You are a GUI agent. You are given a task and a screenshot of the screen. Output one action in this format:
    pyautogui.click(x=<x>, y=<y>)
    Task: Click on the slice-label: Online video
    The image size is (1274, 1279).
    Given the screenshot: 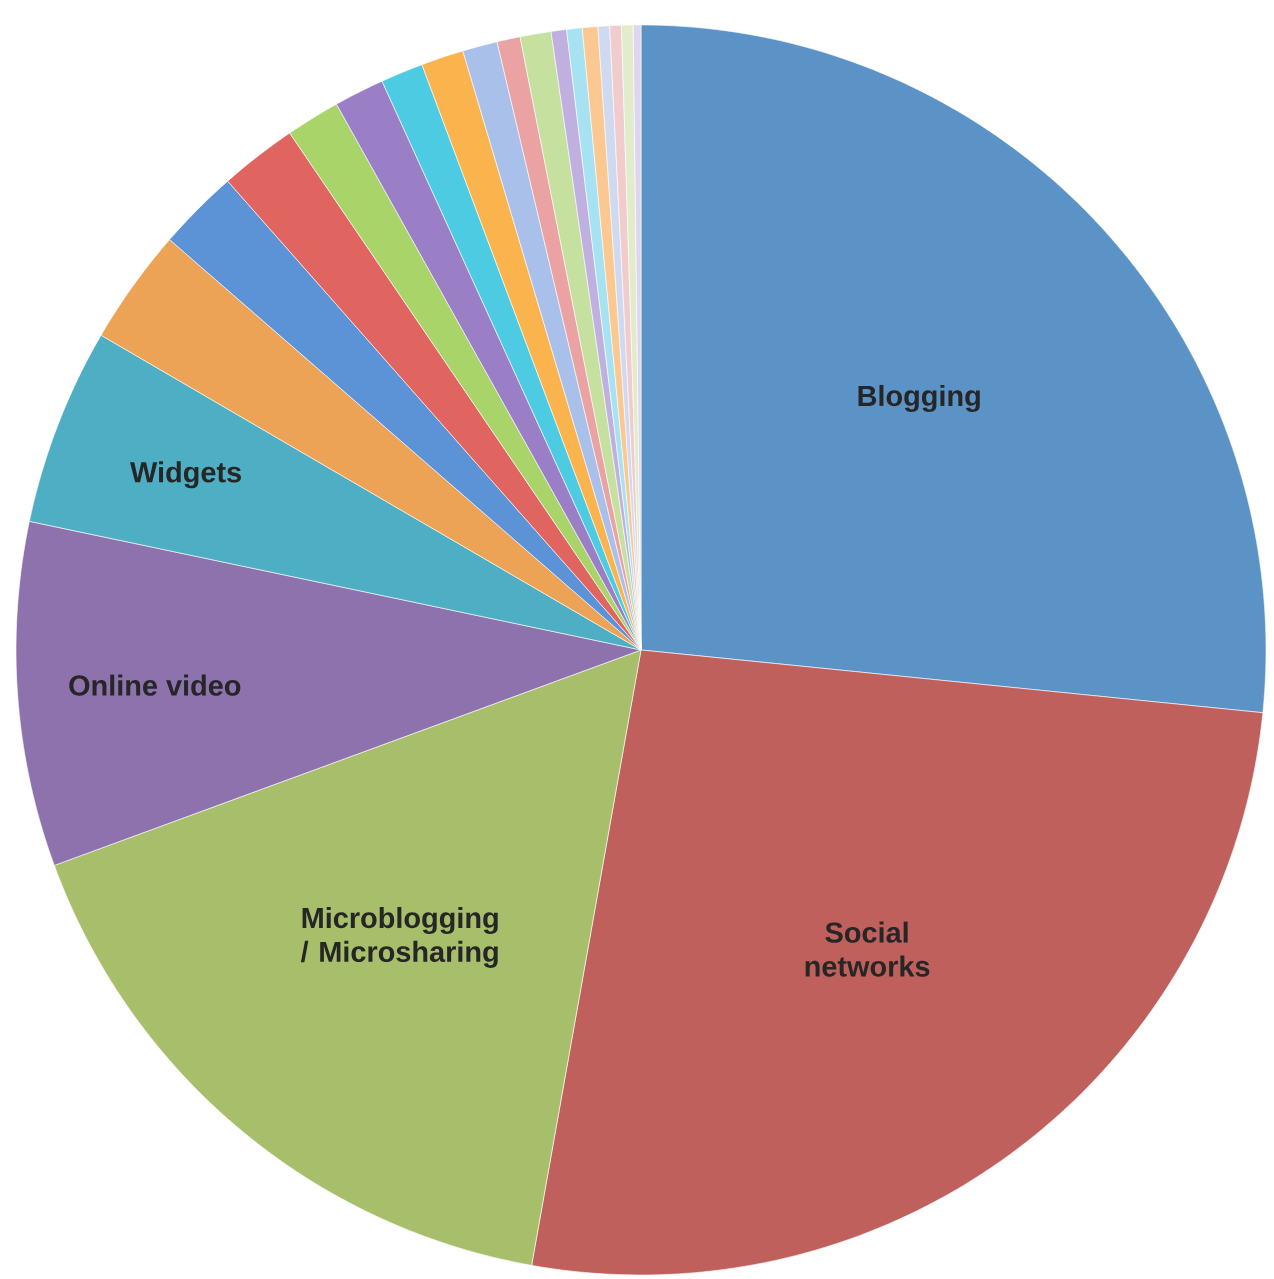 What is the action you would take?
    pyautogui.click(x=155, y=685)
    